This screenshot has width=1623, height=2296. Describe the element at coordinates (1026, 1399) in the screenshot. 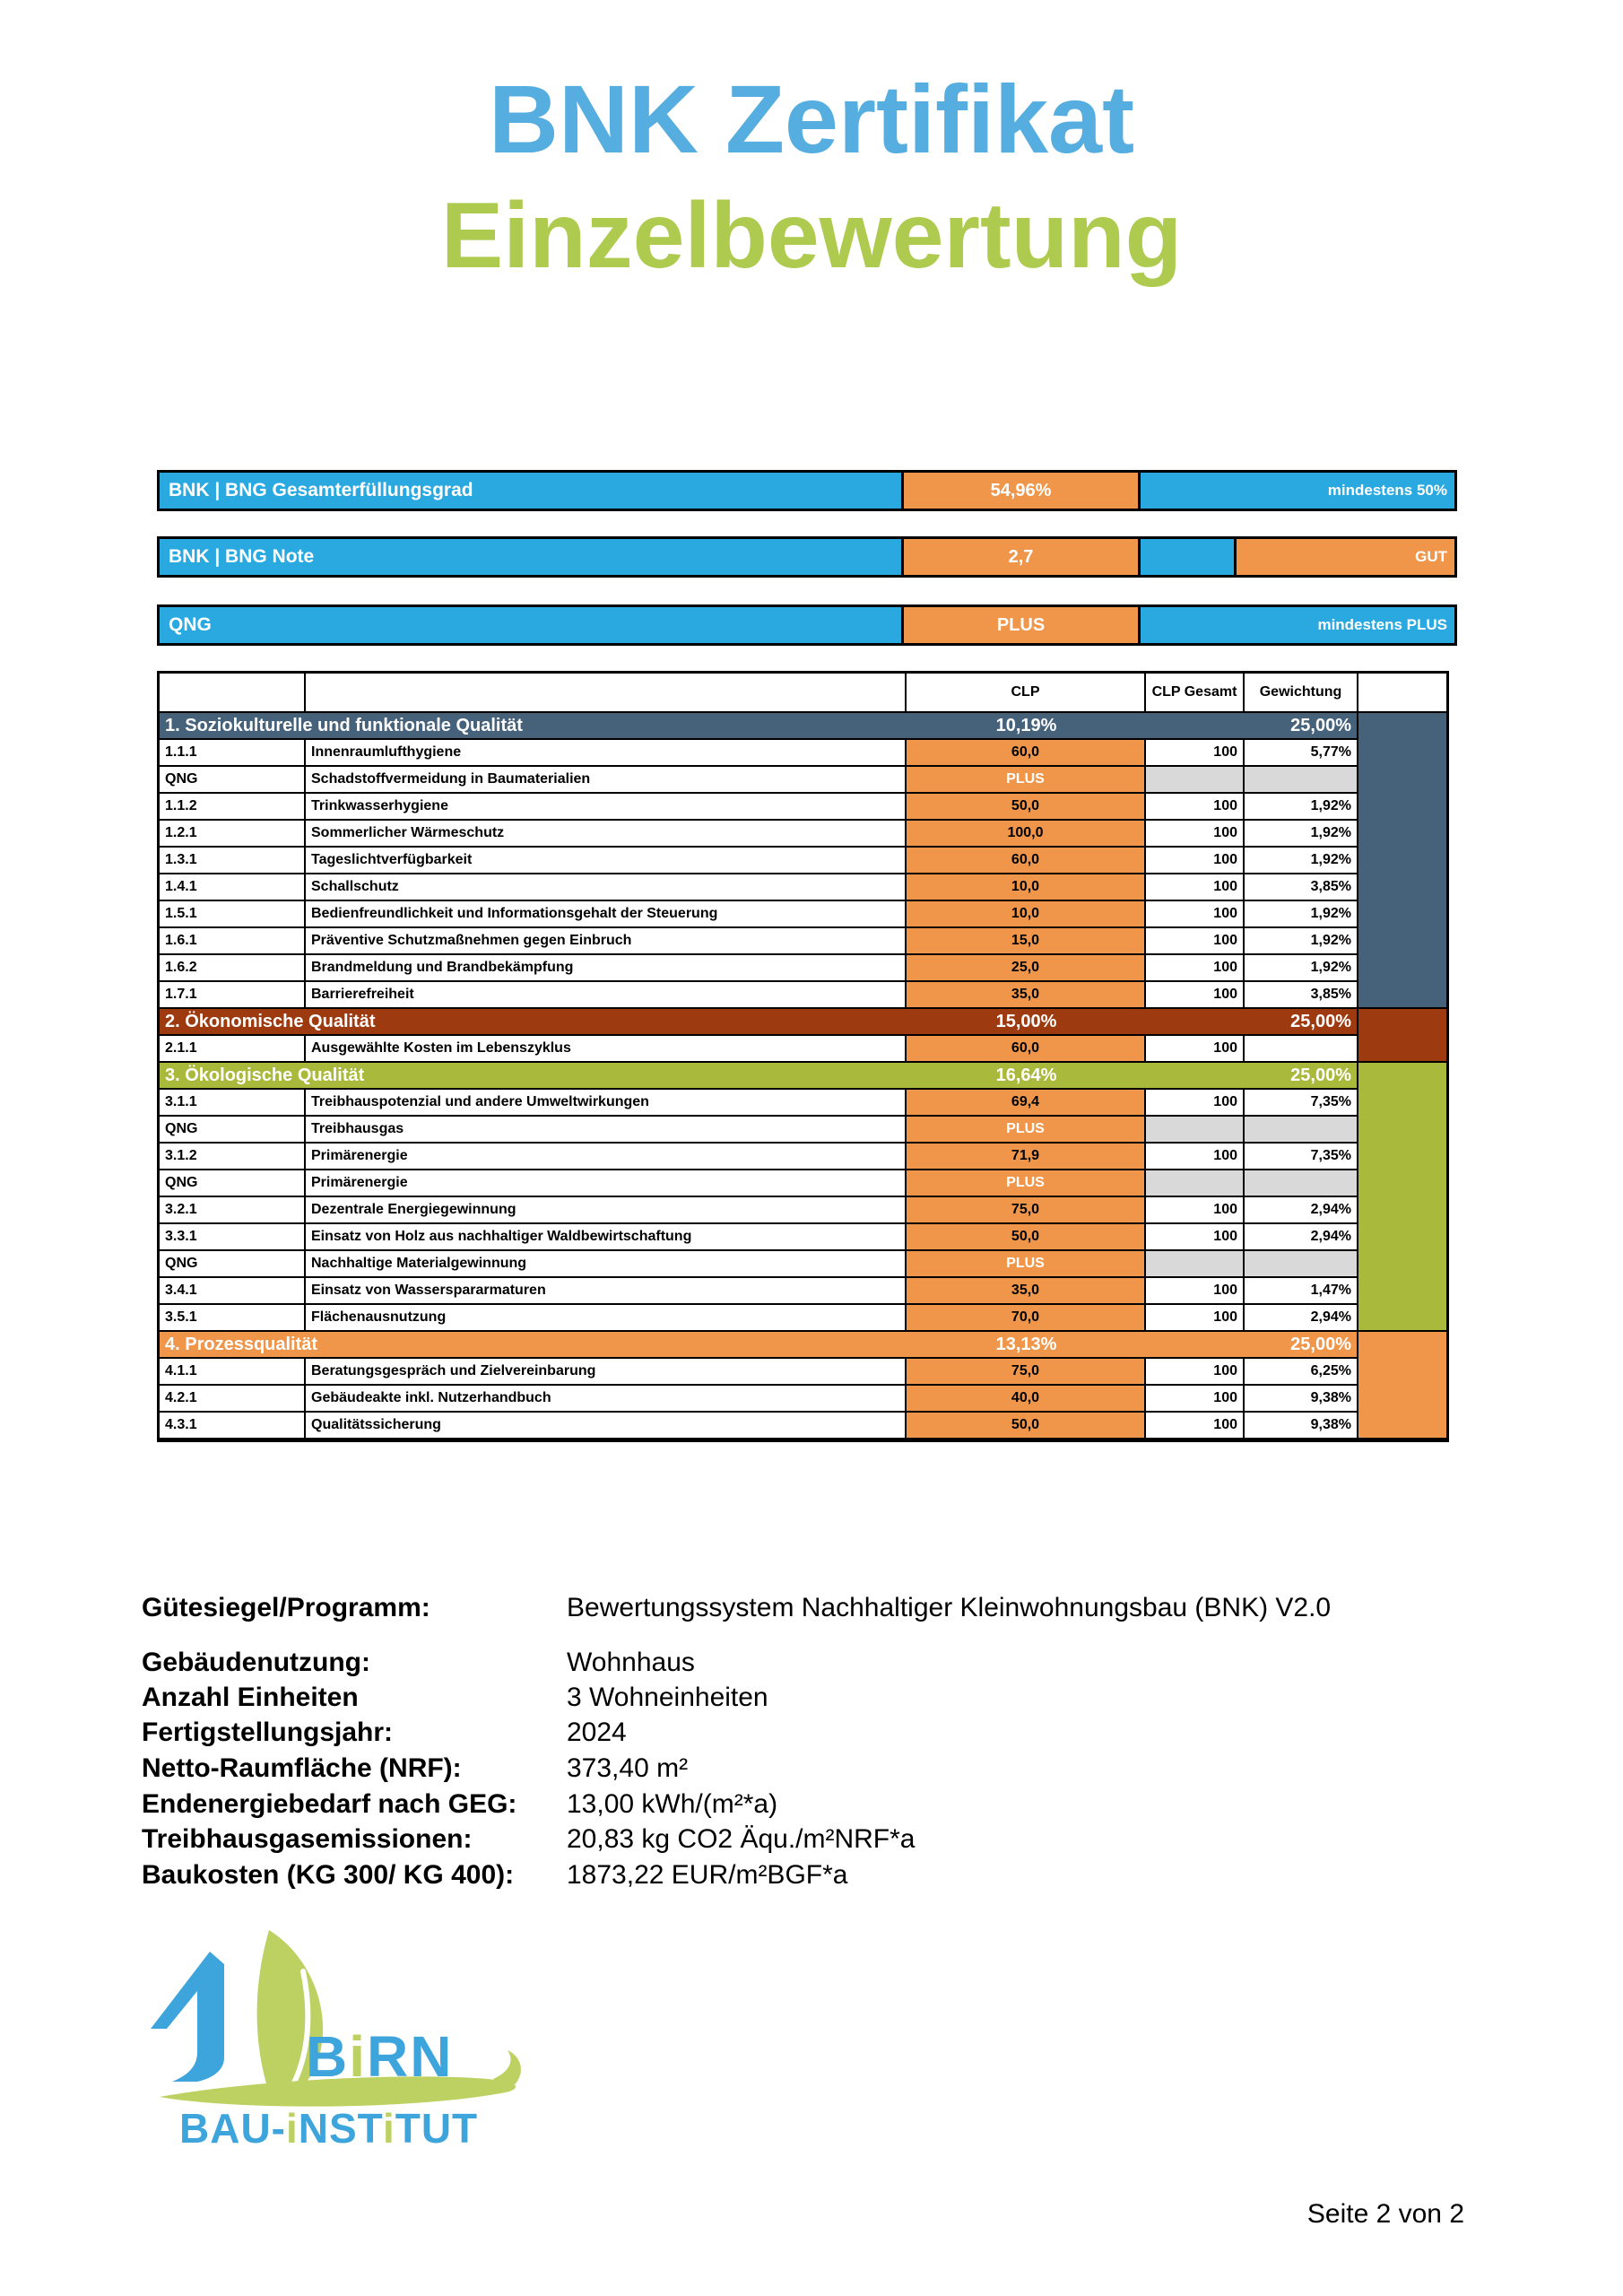

I see `row-clp-cell: 40,0` at that location.